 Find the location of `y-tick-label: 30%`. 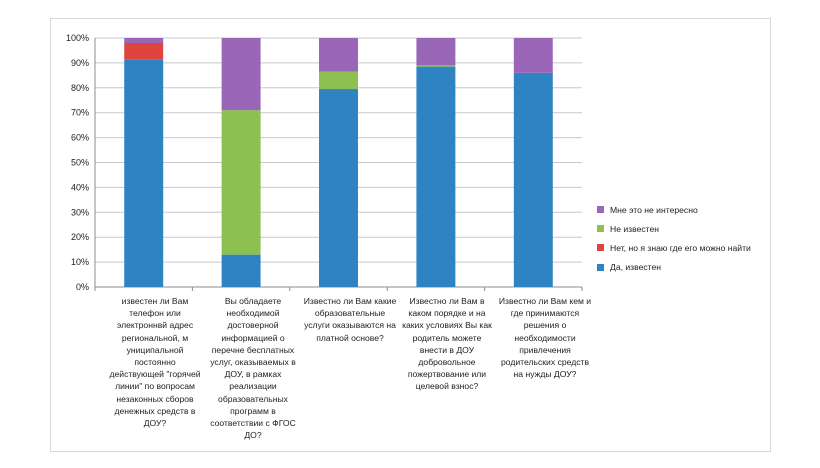

y-tick-label: 30% is located at coordinates (80, 212).